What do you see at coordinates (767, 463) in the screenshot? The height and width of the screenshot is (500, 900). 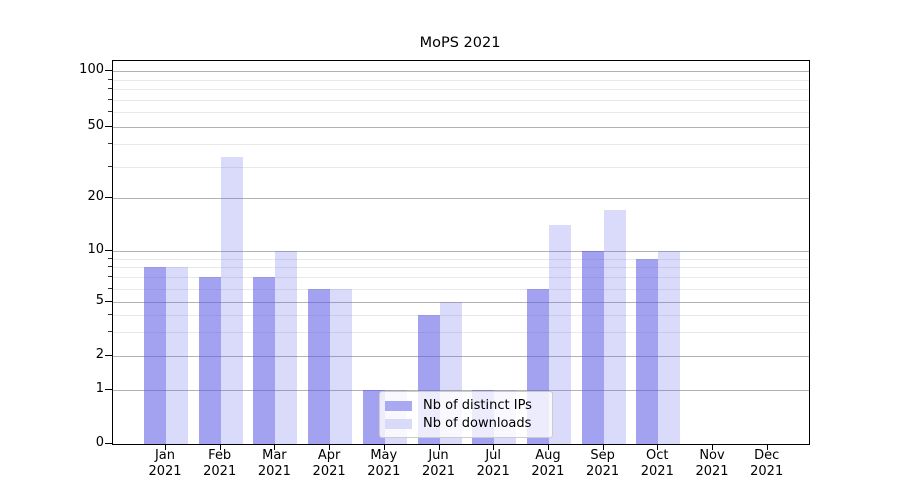 I see `x-tick-label: Dec 2021` at bounding box center [767, 463].